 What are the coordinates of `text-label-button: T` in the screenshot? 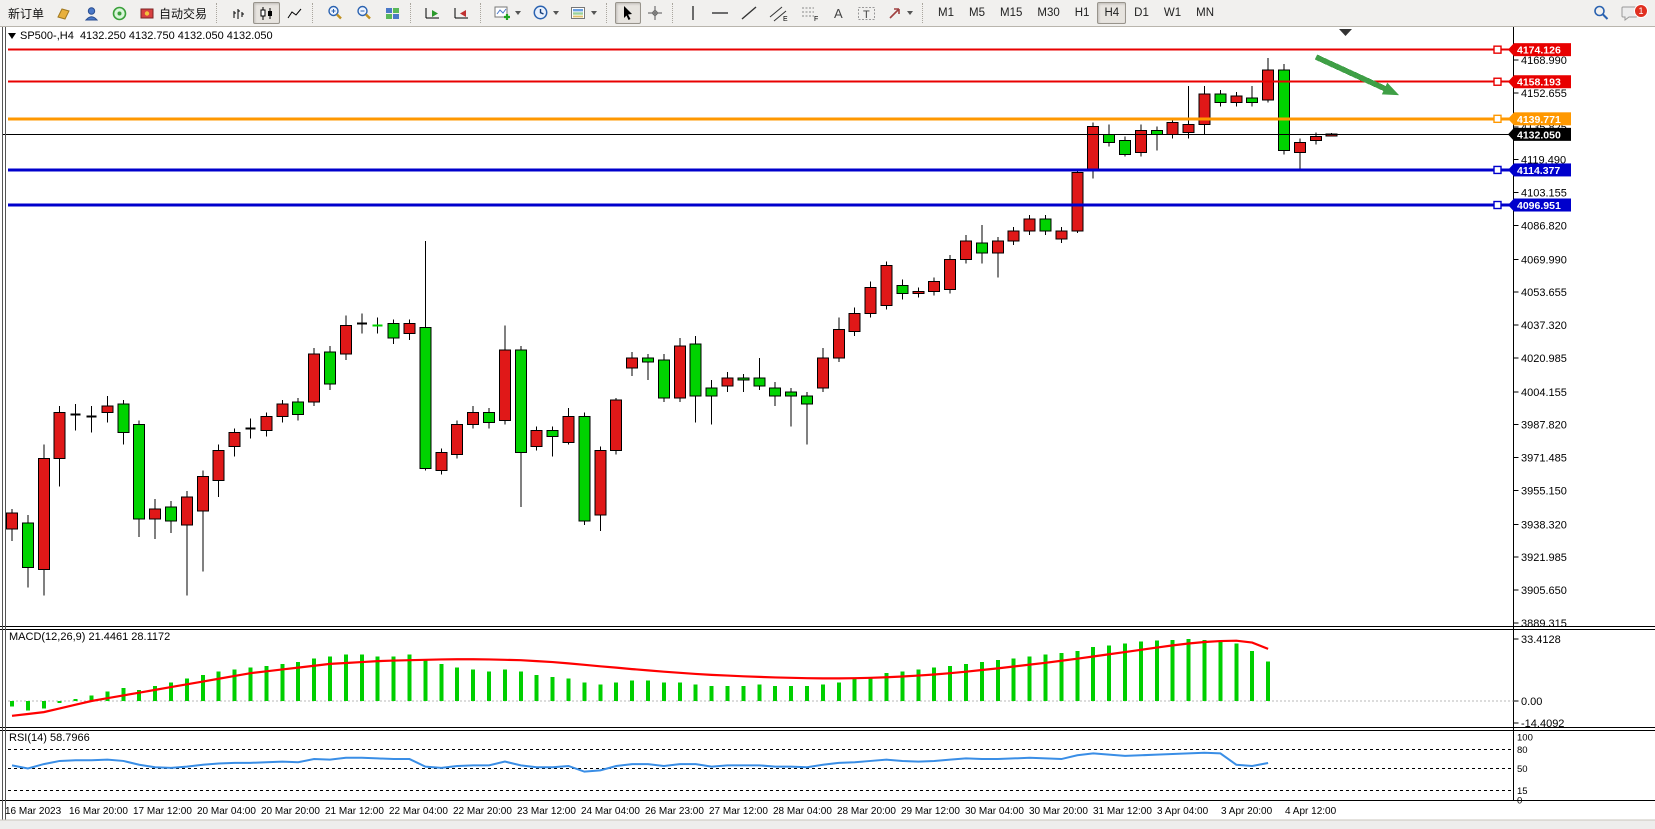 It's located at (866, 13).